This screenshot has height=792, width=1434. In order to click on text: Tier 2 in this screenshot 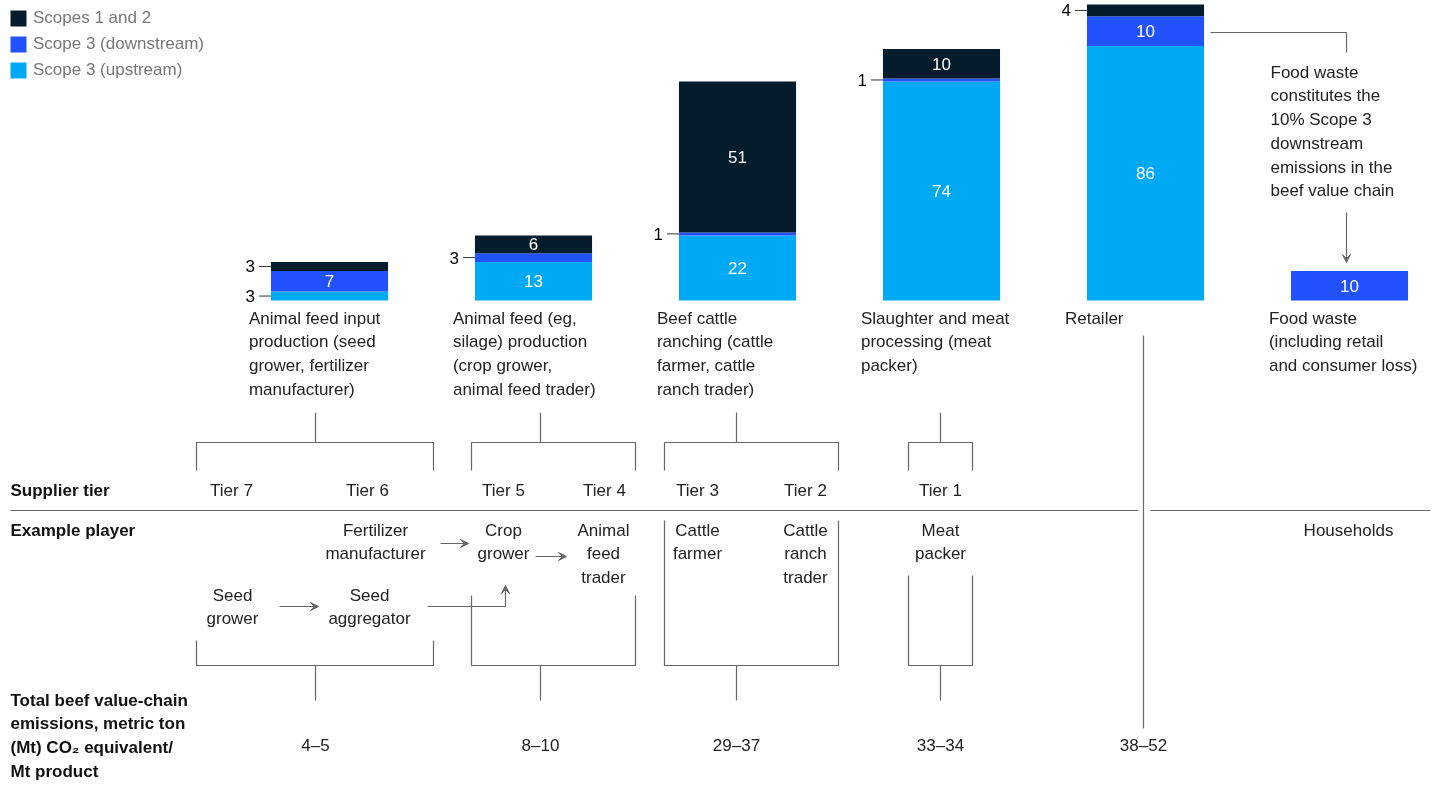, I will do `click(805, 490)`.